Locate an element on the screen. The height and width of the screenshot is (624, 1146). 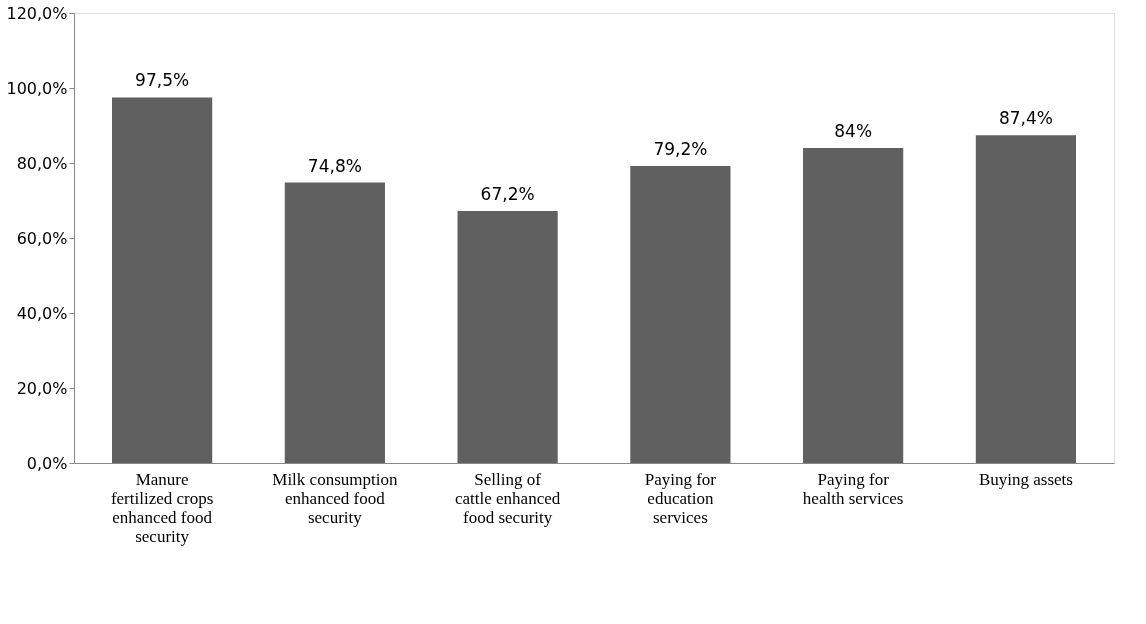
x-tick-label: Milk consumption enhanced food security is located at coordinates (335, 498).